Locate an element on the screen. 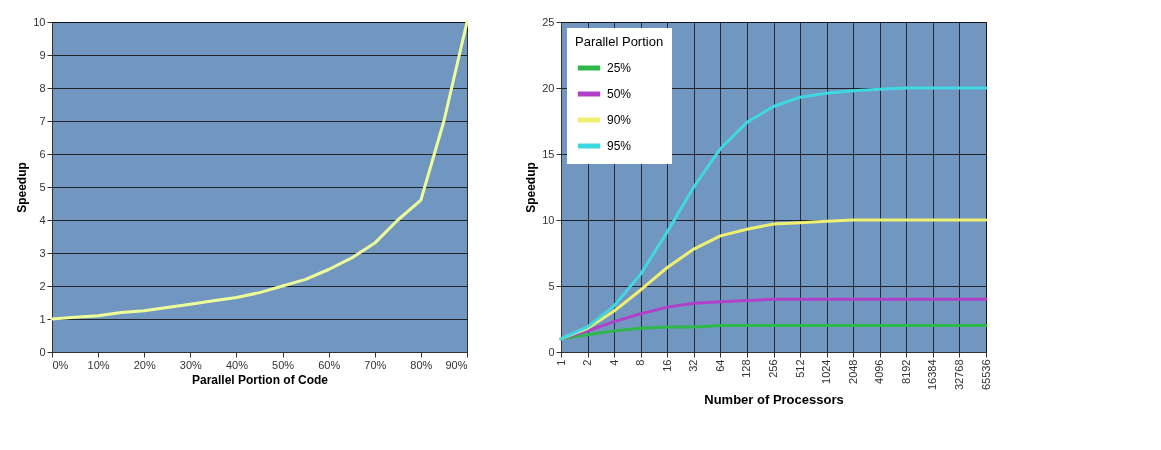  x-tick-label: 16 is located at coordinates (666, 365).